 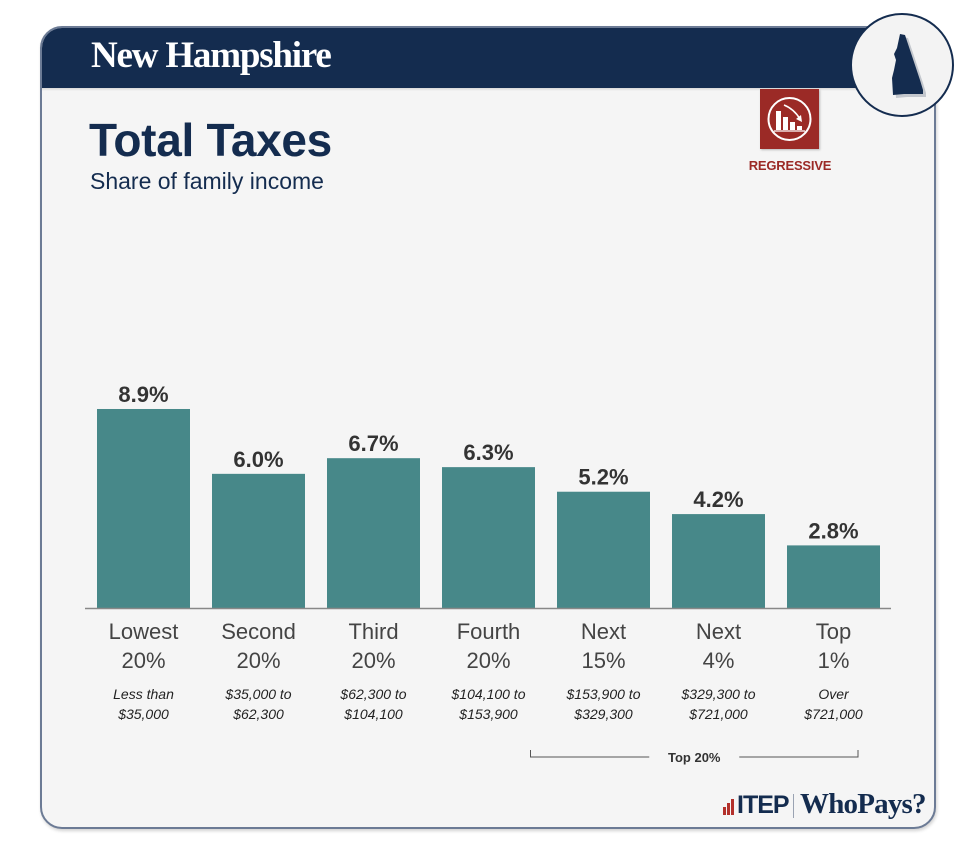 What do you see at coordinates (590, 754) in the screenshot?
I see `bracket-left` at bounding box center [590, 754].